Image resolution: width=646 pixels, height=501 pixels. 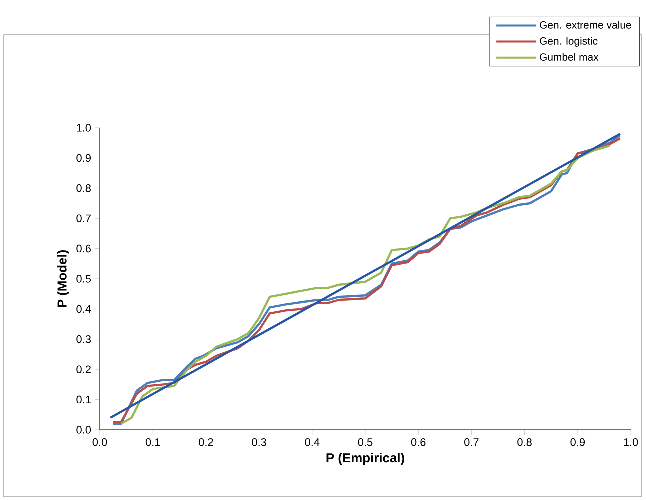 What do you see at coordinates (84, 309) in the screenshot?
I see `y-tick-label: 0.4` at bounding box center [84, 309].